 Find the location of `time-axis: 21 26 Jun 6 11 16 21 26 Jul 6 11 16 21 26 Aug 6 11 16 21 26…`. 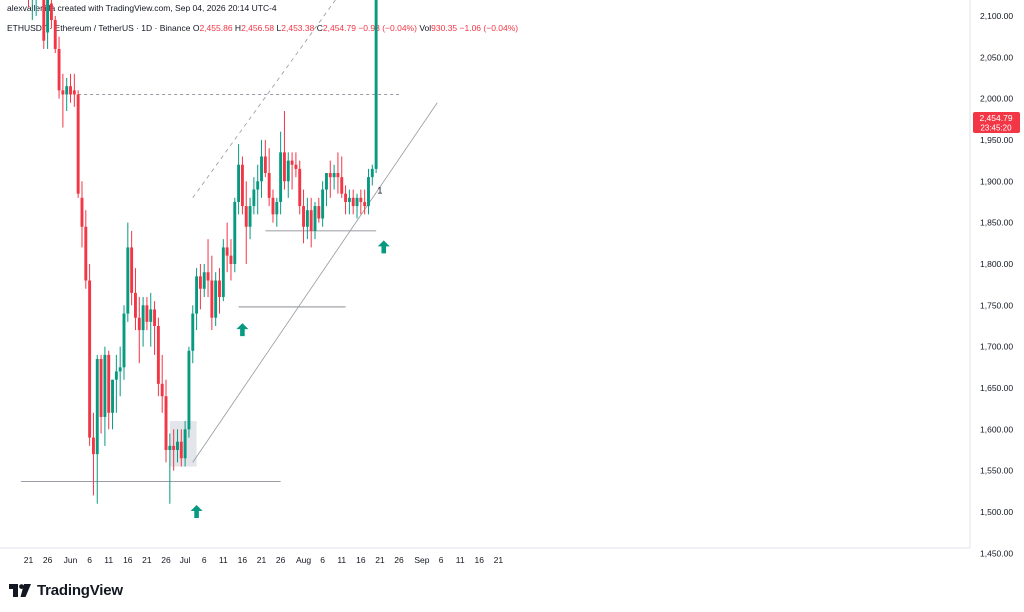

time-axis: 21 26 Jun 6 11 16 21 26 Jul 6 11 16 21 26 Aug 6 11 16 21 26… is located at coordinates (485, 556).